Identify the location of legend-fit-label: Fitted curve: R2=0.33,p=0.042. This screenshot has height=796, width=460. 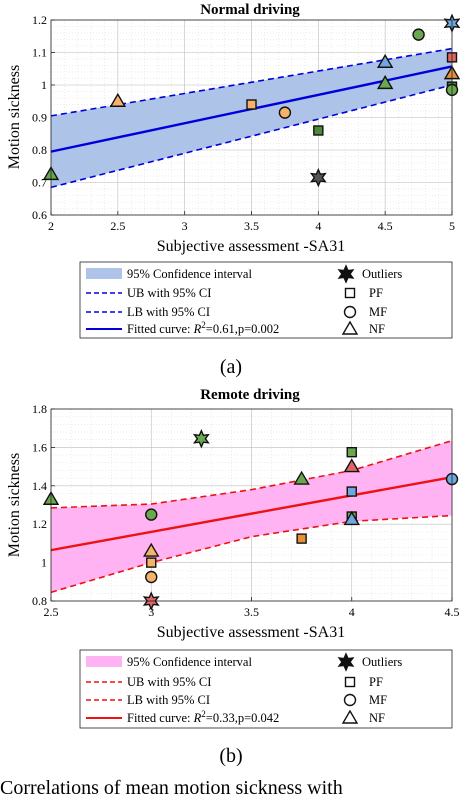
(203, 717).